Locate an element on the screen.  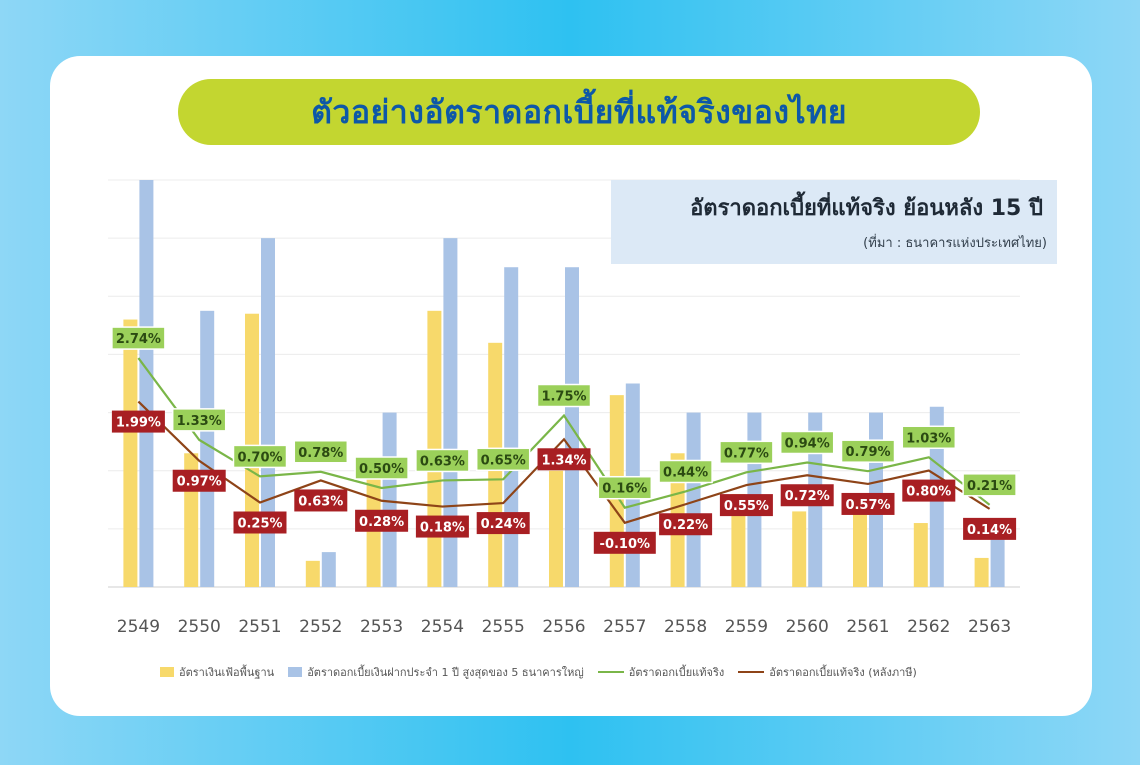
legend-item-real-rate: อัตราดอกเบี้ยแท้จริง is located at coordinates (661, 672).